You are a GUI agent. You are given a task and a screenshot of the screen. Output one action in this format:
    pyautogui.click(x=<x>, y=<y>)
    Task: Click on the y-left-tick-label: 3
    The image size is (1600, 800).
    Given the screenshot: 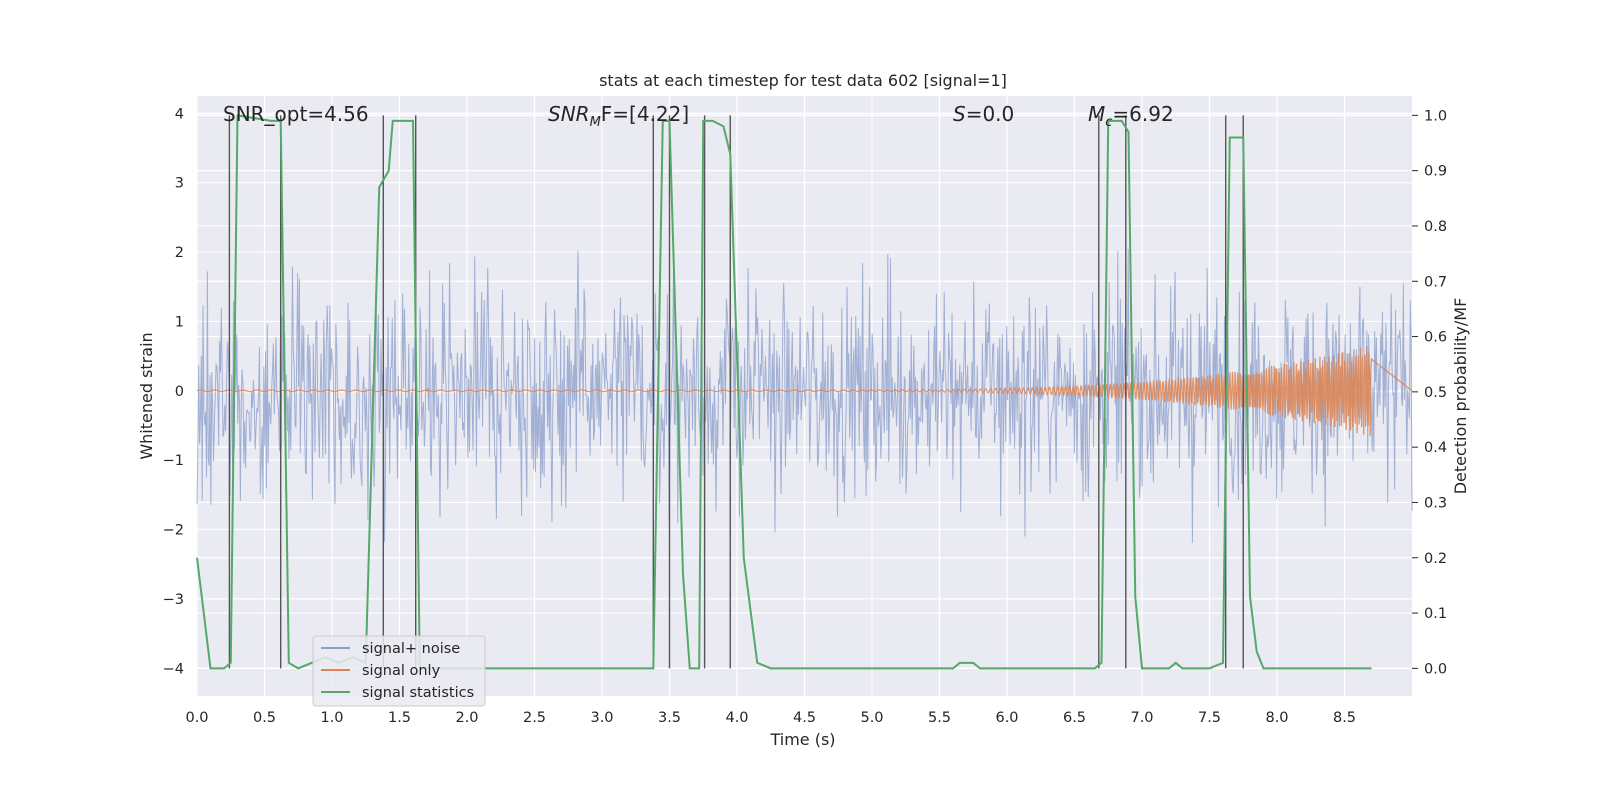 What is the action you would take?
    pyautogui.click(x=179, y=184)
    